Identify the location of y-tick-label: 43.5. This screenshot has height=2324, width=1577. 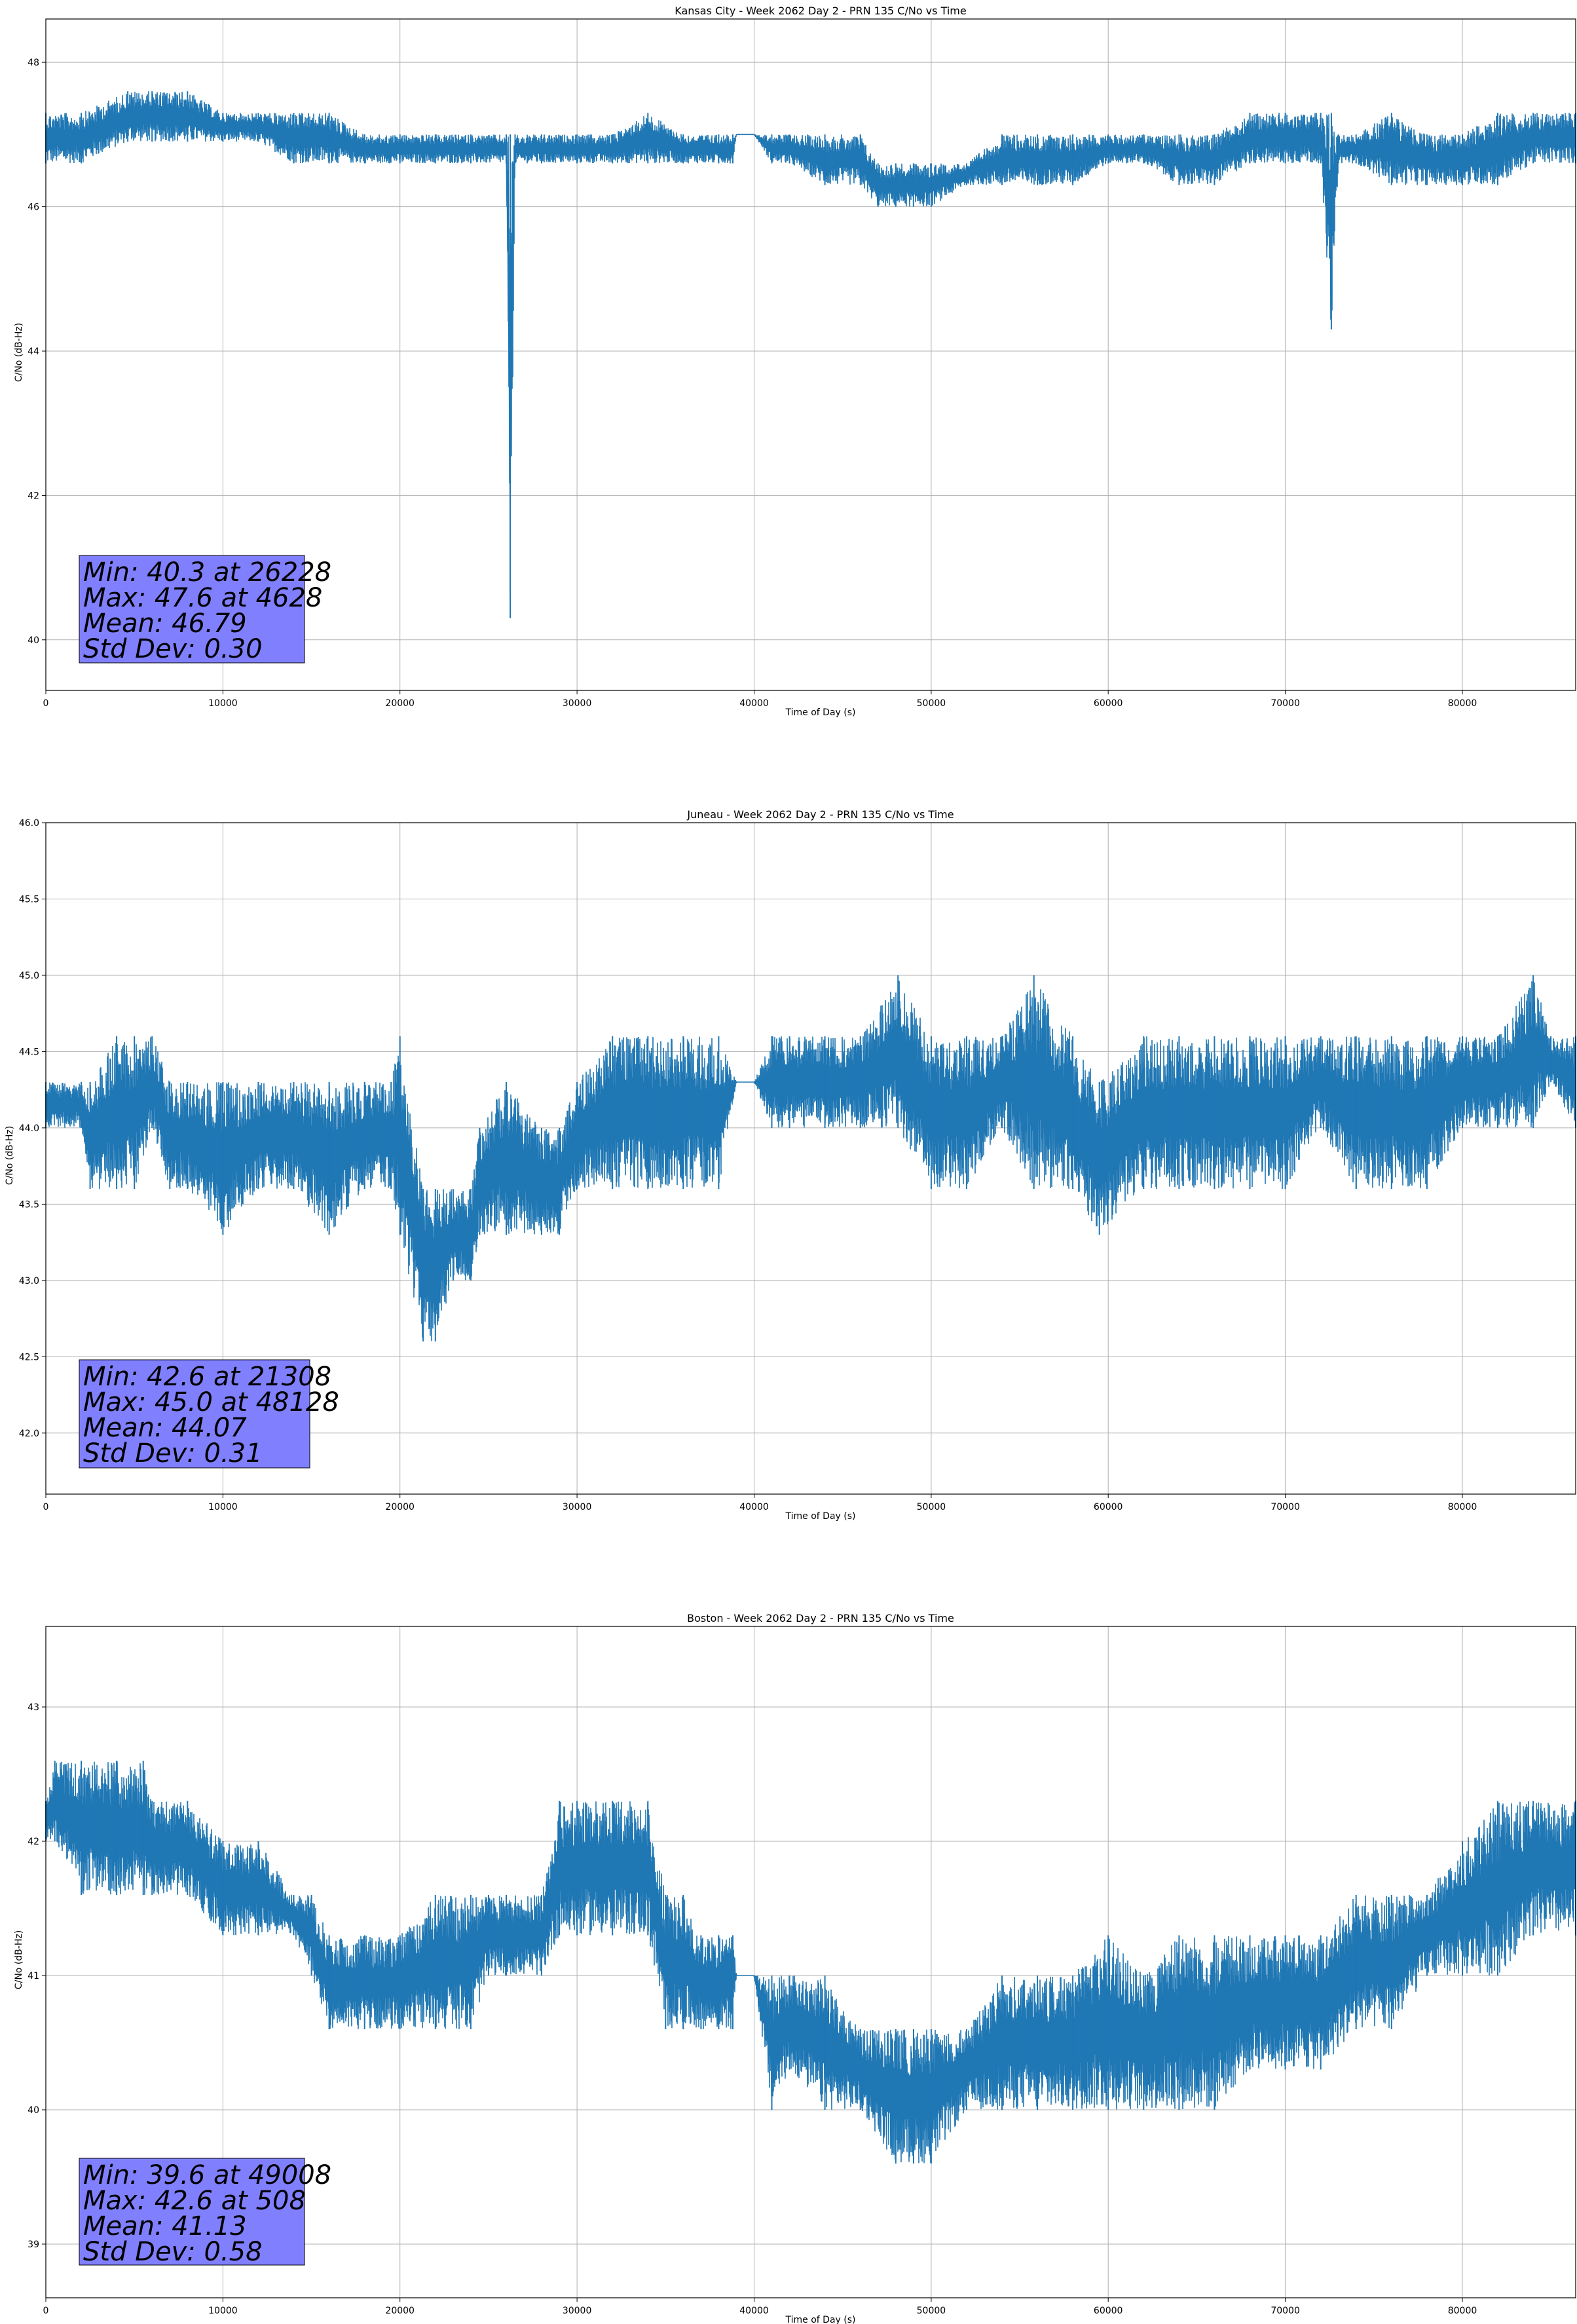
(29, 1204).